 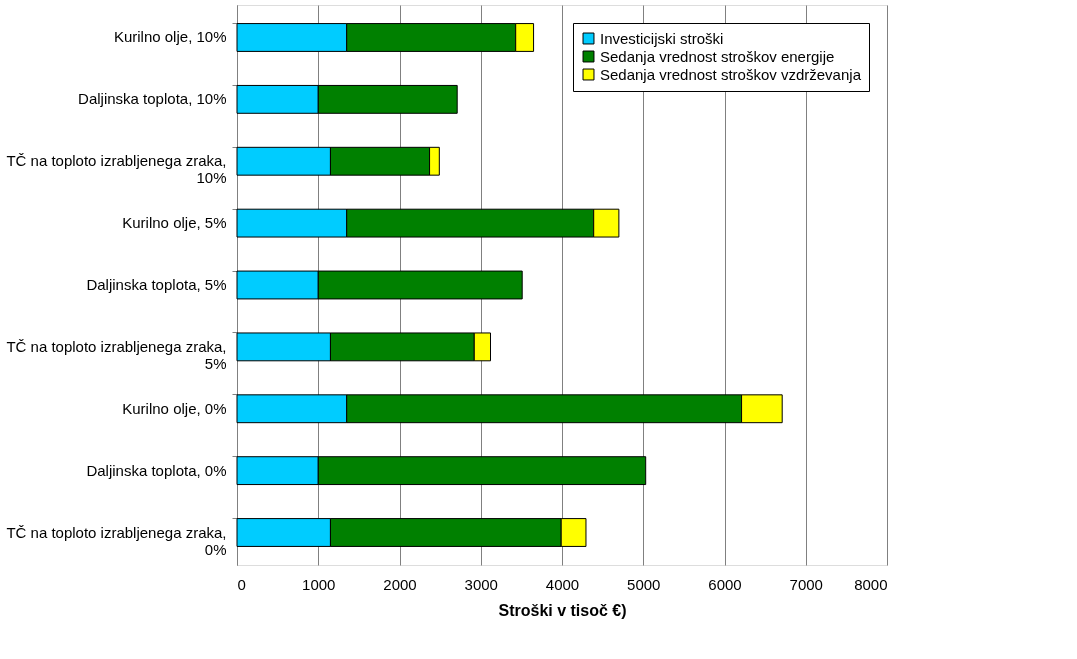 What do you see at coordinates (116, 540) in the screenshot?
I see `y-tick-label: TČ na toploto izrabljenega zraka, 0%` at bounding box center [116, 540].